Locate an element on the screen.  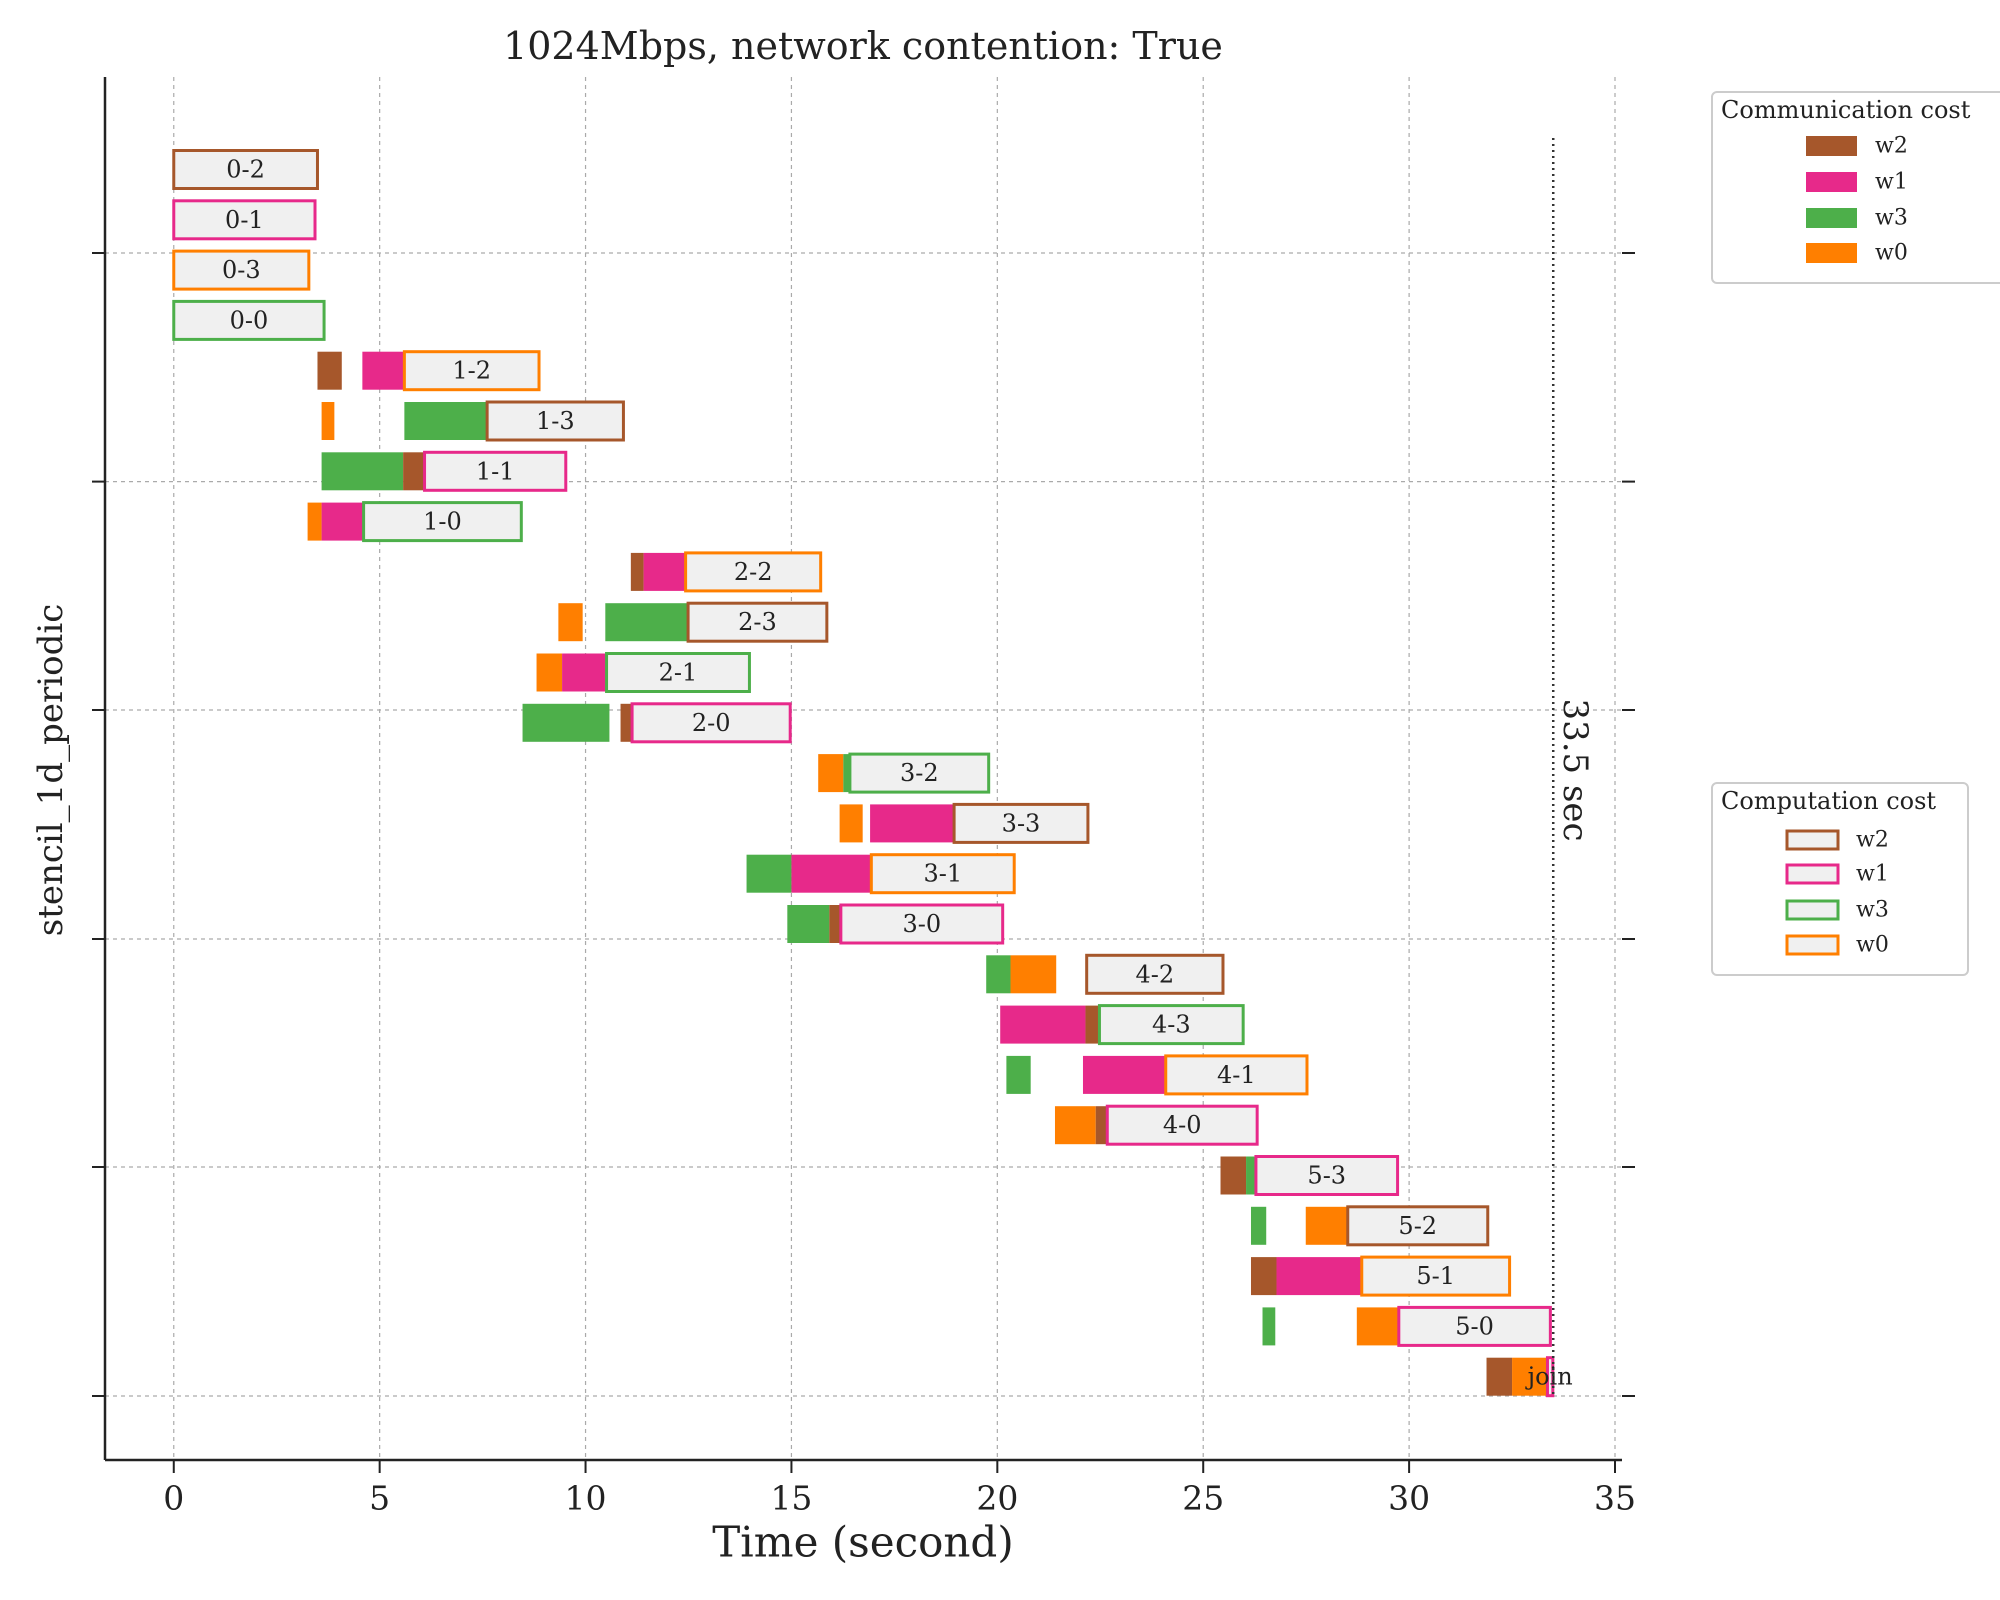
x-tick-label: 30 is located at coordinates (1409, 1498).